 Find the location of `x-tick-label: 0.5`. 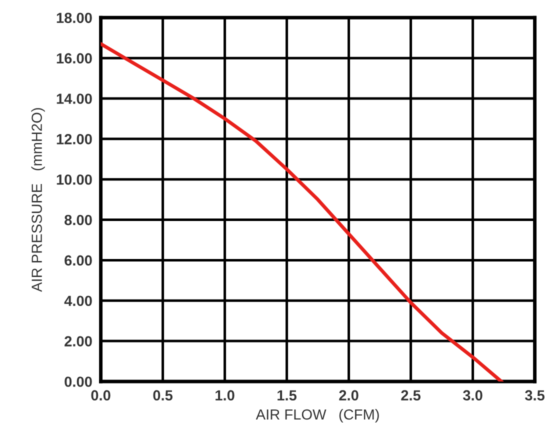

x-tick-label: 0.5 is located at coordinates (163, 395).